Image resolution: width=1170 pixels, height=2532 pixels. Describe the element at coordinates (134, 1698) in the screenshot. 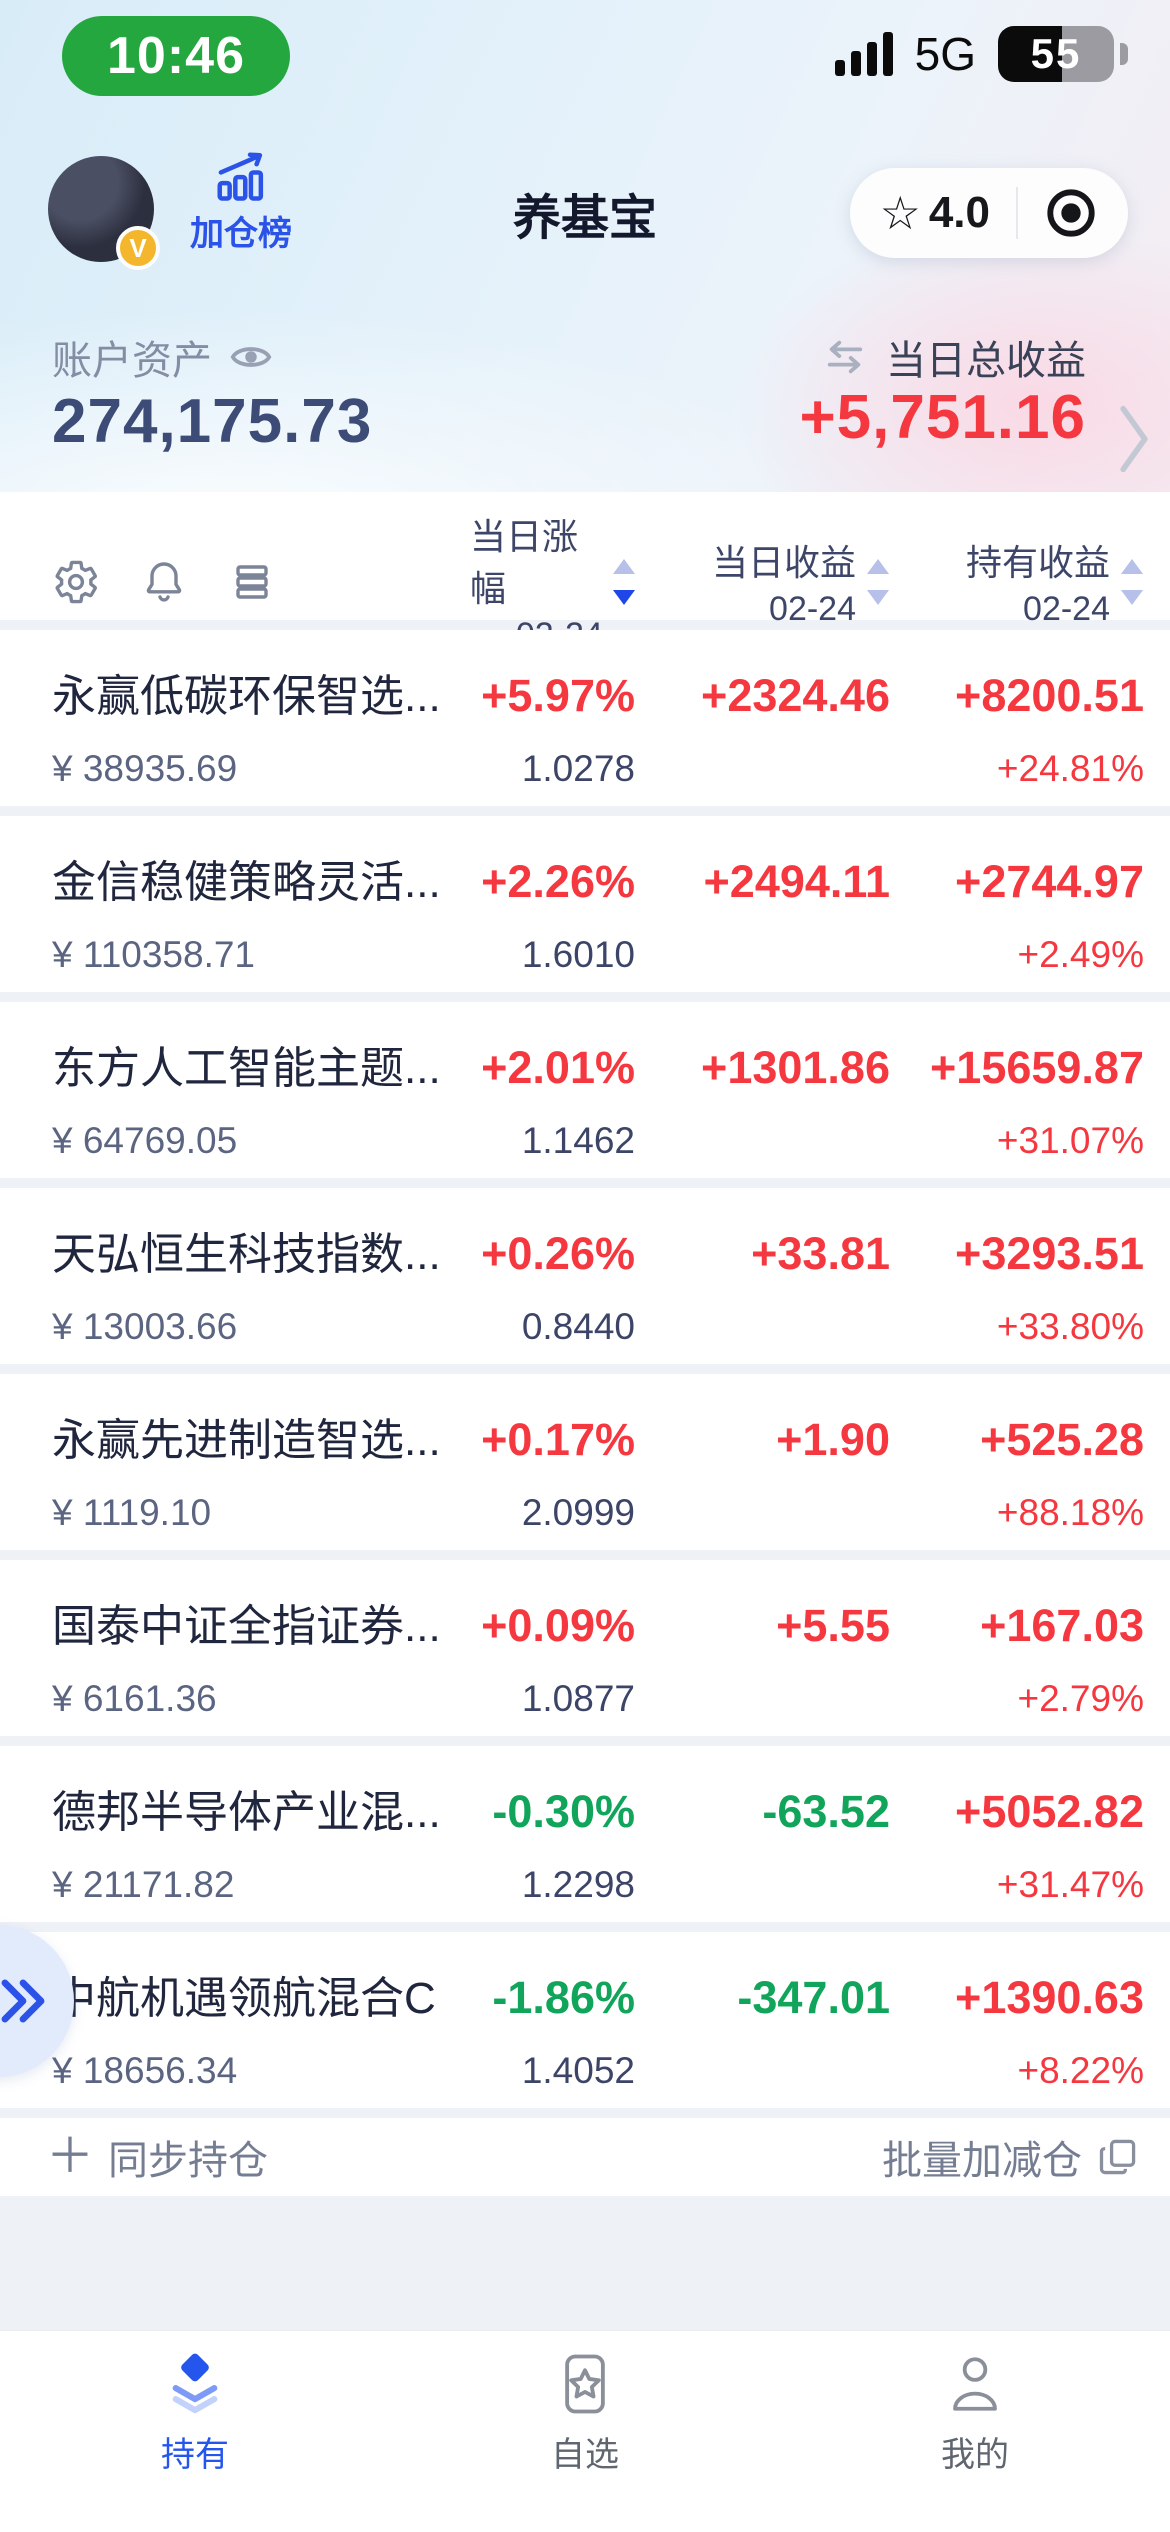

I see `fund-amount: ¥ 6161.36` at that location.